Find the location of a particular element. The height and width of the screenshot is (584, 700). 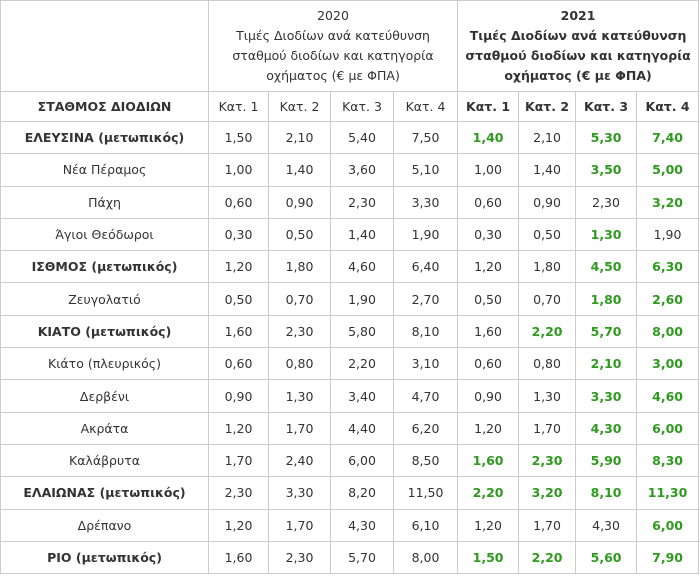

station-row: Πάχη 0,60 0,90 2,30 3,30 0,60 0,90 2,30 3,20 is located at coordinates (350, 202).